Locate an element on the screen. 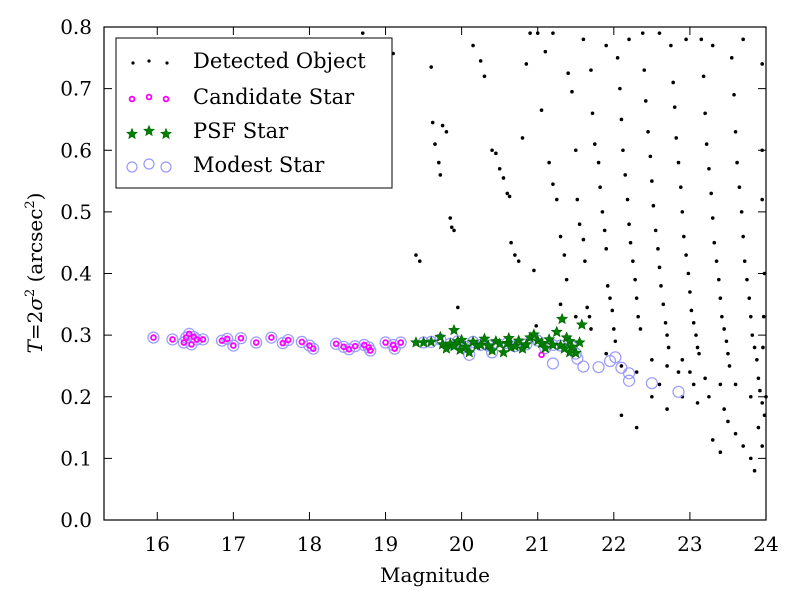  y-axis-label: T=2σ2 (arcsec2) is located at coordinates (35, 272).